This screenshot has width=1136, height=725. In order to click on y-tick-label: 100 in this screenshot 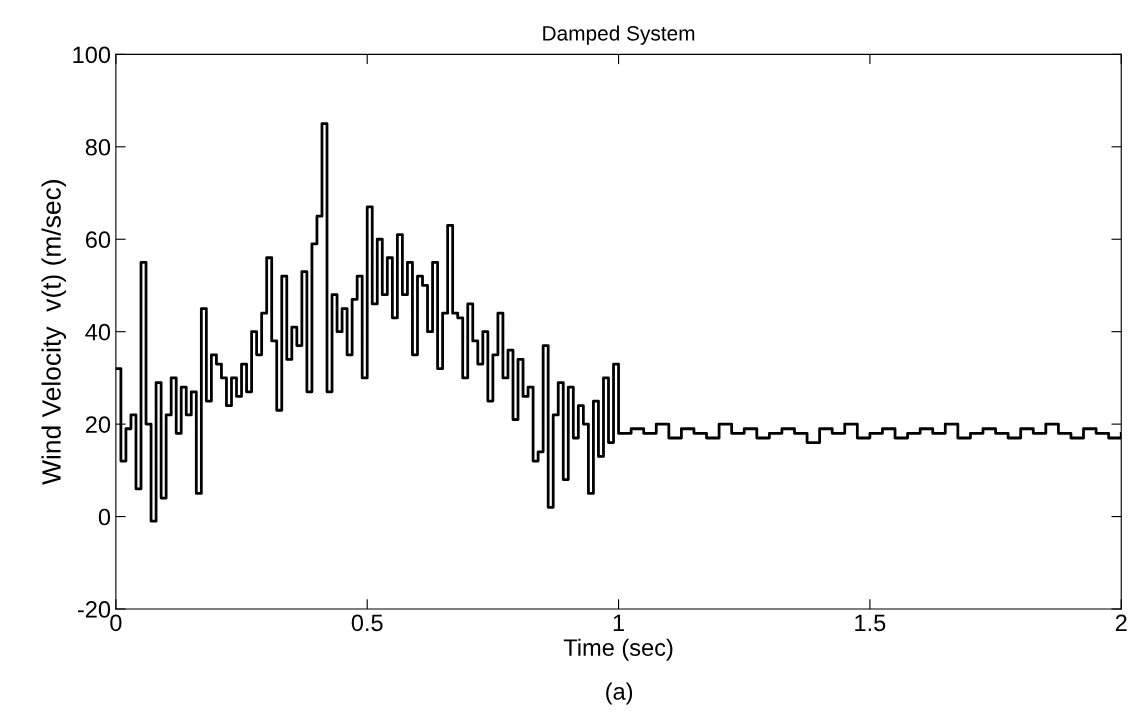, I will do `click(92, 55)`.